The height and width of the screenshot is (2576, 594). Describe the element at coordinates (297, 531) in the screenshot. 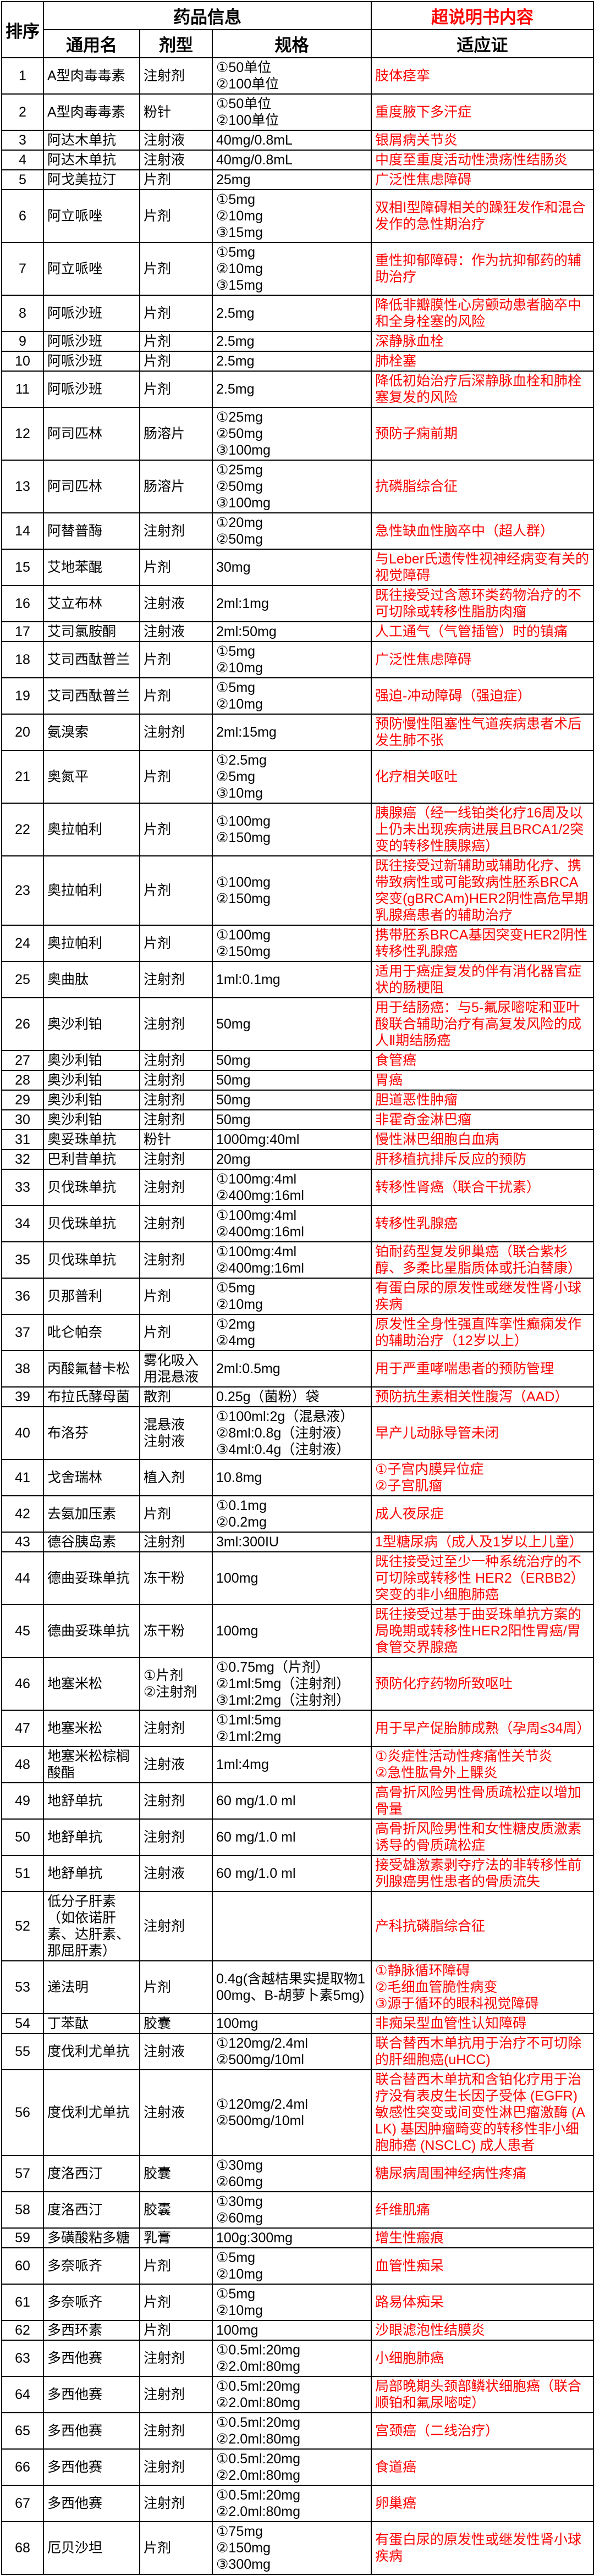

I see `table-row: 14 阿替普酶 注射剂 ①20mg ②50mg 急性缺血性脑卒中（超人群）` at that location.